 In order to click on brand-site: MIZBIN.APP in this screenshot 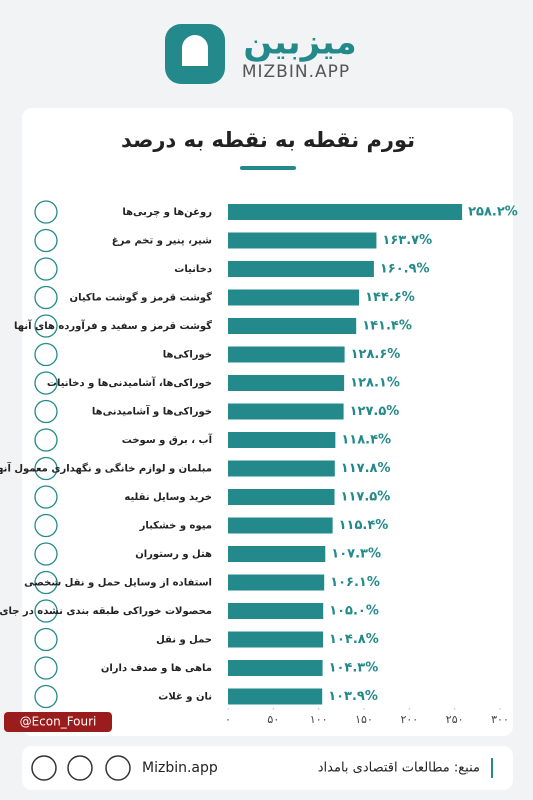, I will do `click(296, 72)`.